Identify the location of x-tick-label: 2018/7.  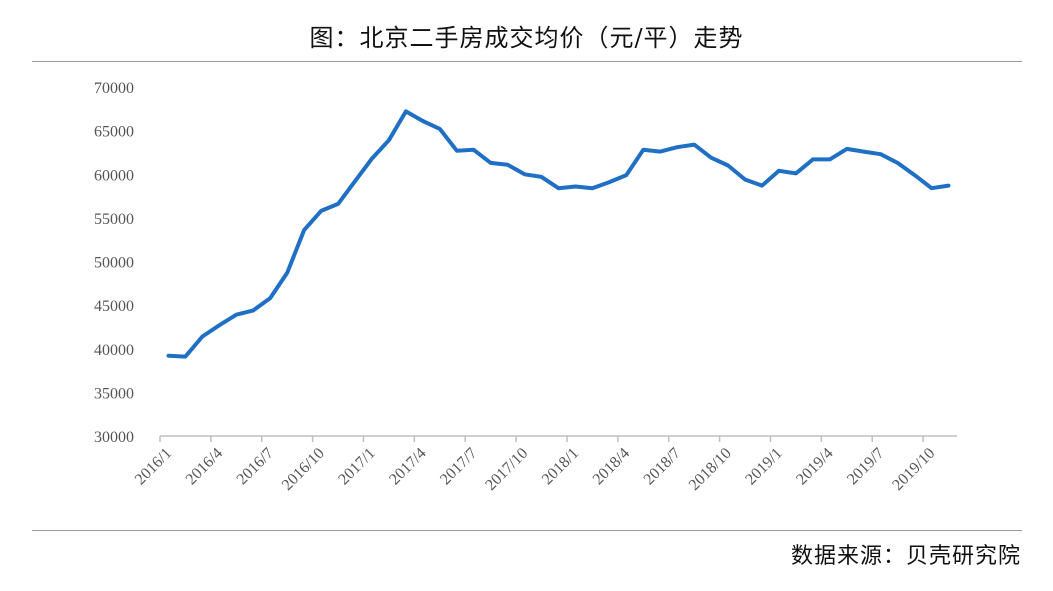
(662, 466).